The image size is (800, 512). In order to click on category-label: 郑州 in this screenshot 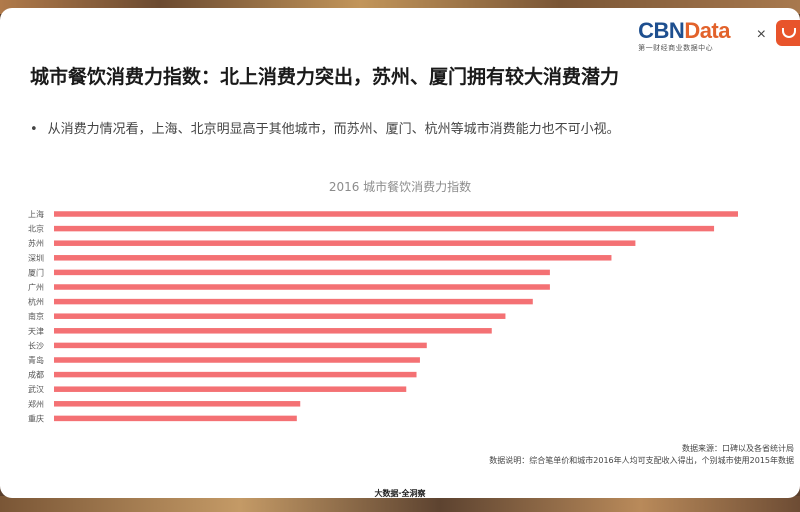, I will do `click(36, 404)`.